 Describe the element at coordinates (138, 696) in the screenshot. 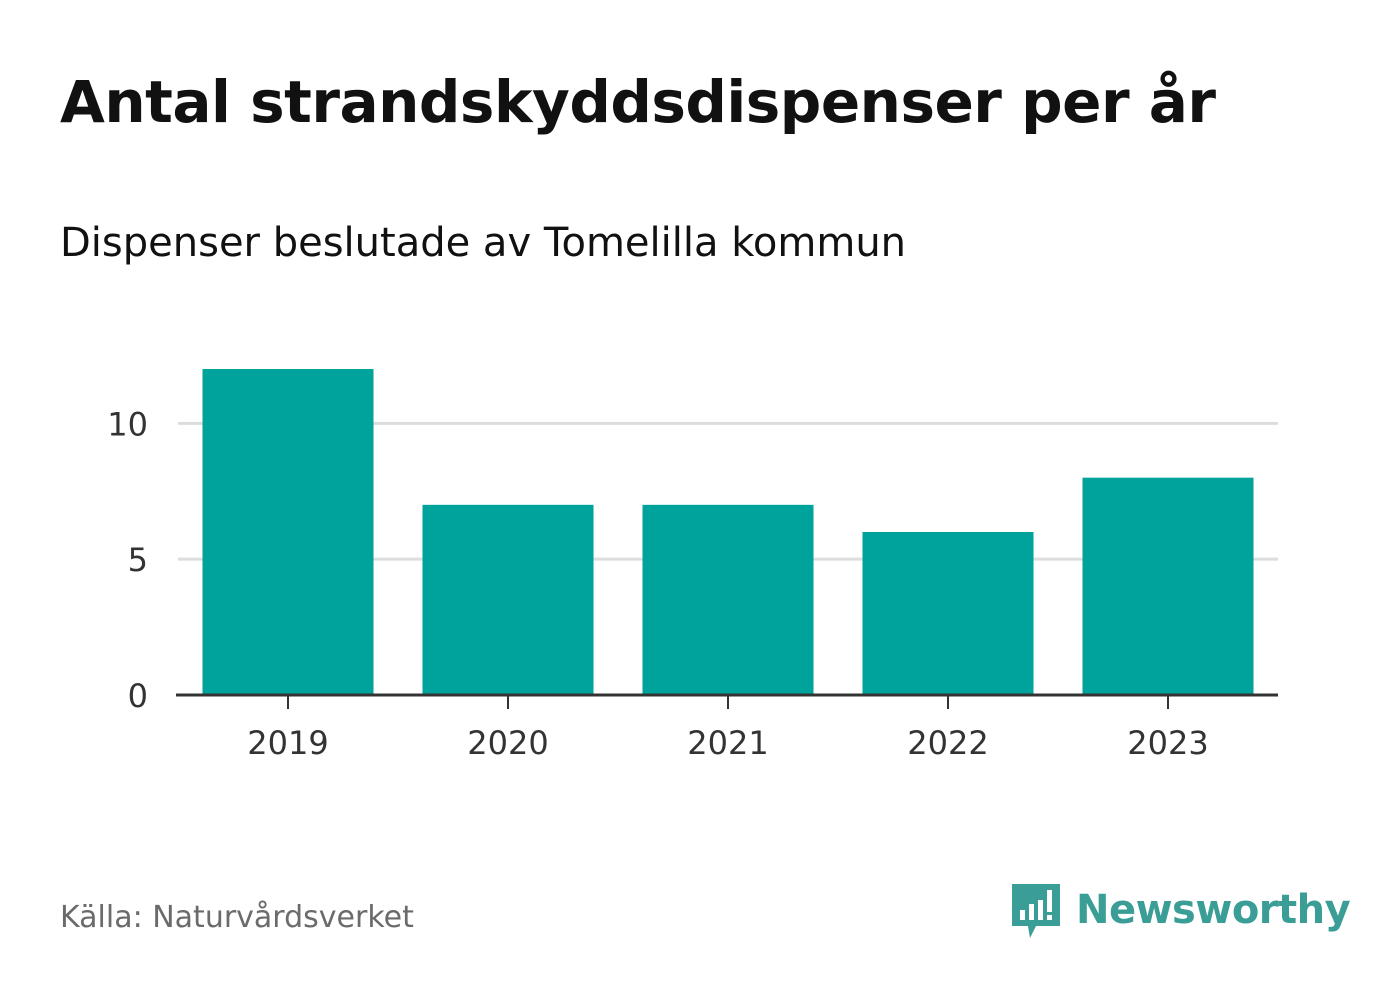

I see `y-tick-label: 0` at that location.